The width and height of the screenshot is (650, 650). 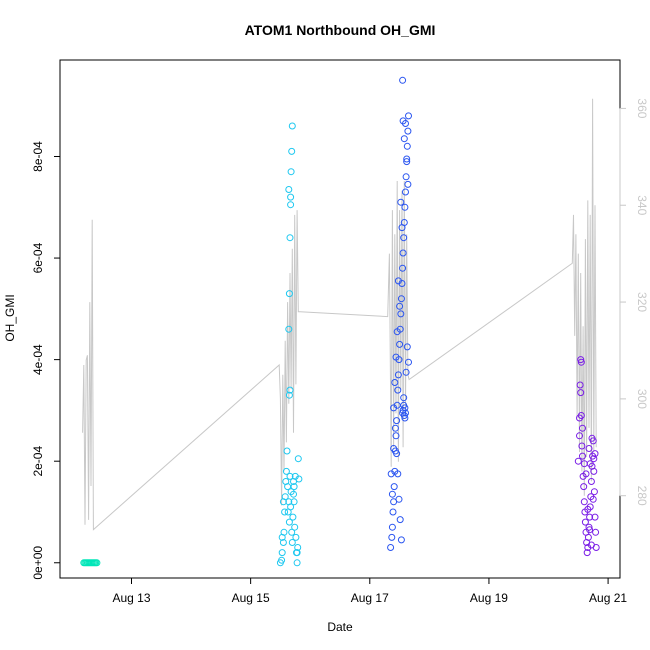 What do you see at coordinates (370, 598) in the screenshot?
I see `x-tick-label: Aug 17` at bounding box center [370, 598].